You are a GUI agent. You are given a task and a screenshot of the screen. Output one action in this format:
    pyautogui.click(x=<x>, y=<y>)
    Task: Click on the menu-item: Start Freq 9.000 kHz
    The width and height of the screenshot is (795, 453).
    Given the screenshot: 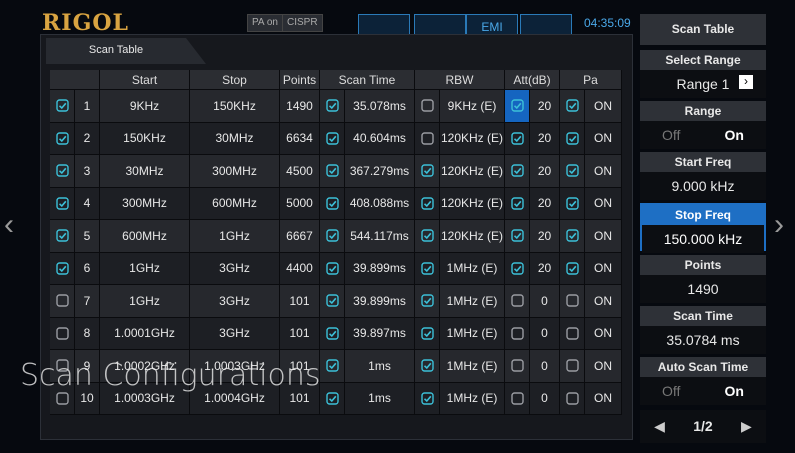 What is the action you would take?
    pyautogui.click(x=703, y=176)
    